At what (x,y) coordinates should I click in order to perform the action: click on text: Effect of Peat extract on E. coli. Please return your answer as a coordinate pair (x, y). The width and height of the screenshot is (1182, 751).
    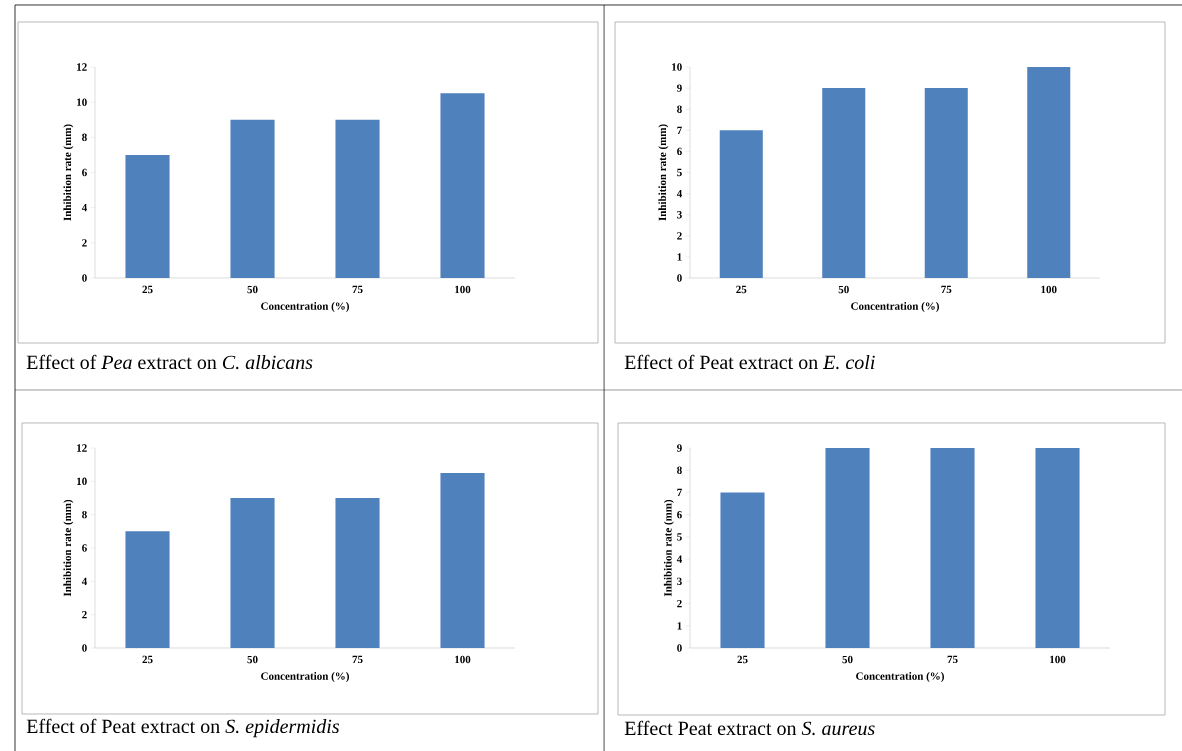
    Looking at the image, I should click on (749, 362).